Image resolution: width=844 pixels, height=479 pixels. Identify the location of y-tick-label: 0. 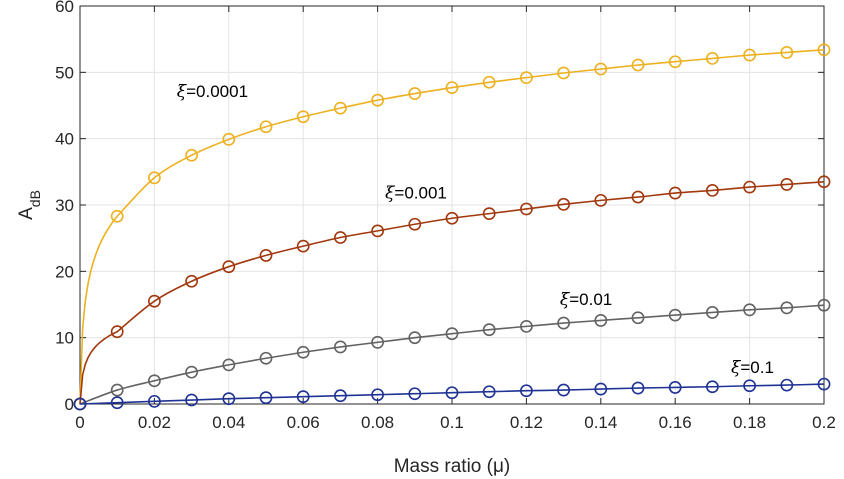
(69, 404).